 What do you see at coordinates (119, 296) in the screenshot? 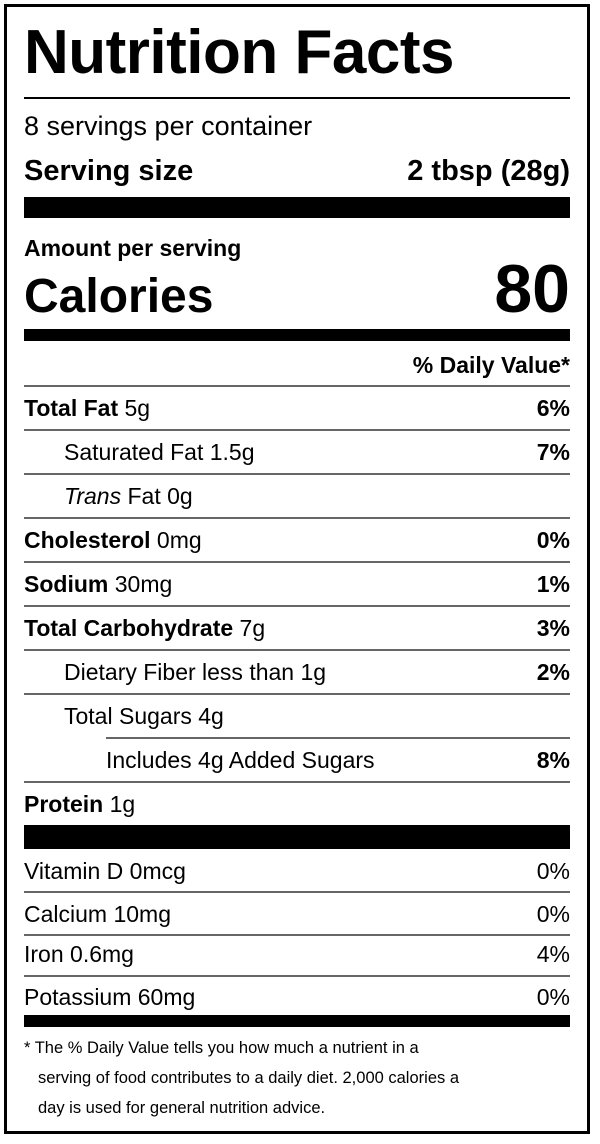
I see `calories-label: Calories` at bounding box center [119, 296].